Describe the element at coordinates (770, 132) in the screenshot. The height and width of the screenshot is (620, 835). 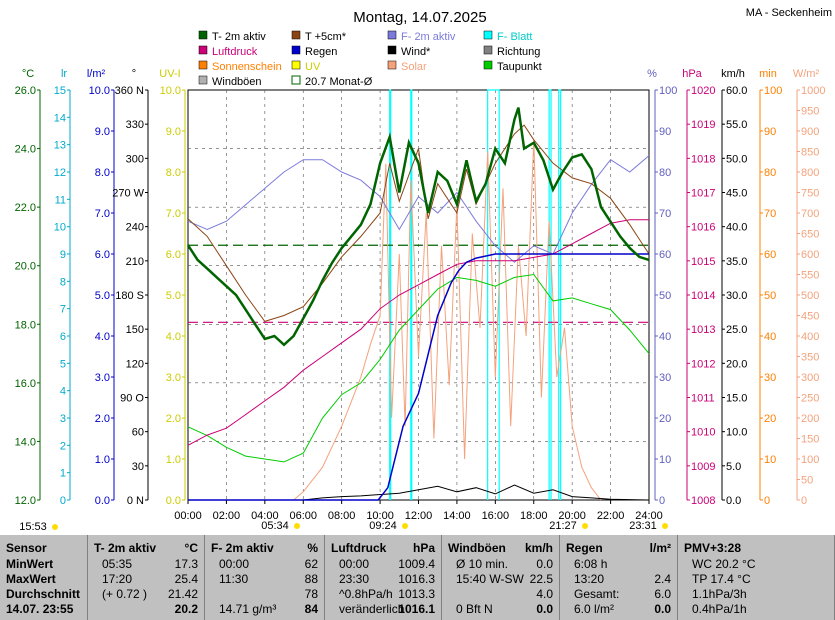
I see `tick-label: 90` at that location.